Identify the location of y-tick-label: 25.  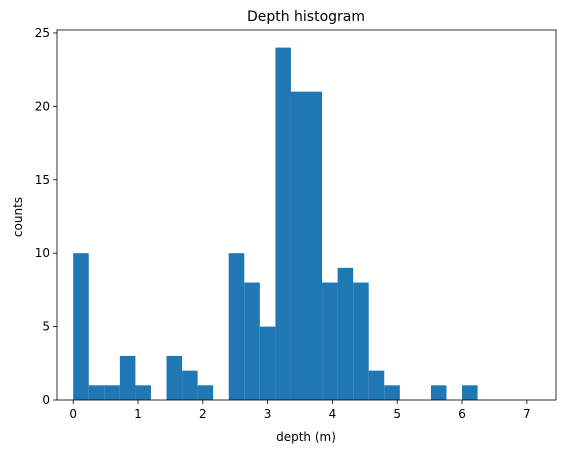
(42, 33).